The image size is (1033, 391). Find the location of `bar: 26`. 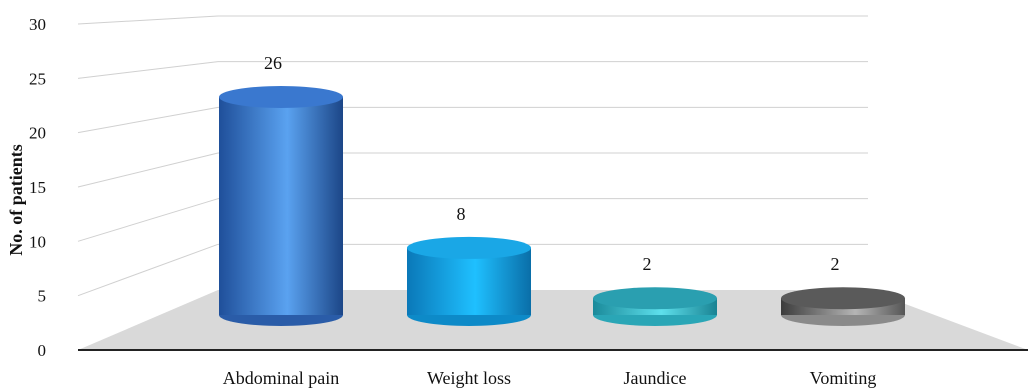

bar: 26 is located at coordinates (281, 189).